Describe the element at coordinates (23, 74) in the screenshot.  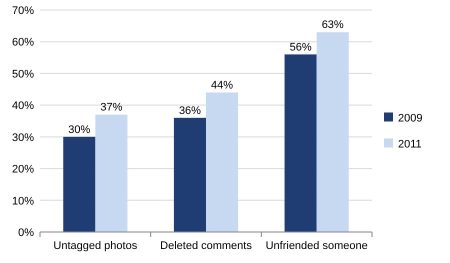
I see `y-tick-label: 50%` at that location.